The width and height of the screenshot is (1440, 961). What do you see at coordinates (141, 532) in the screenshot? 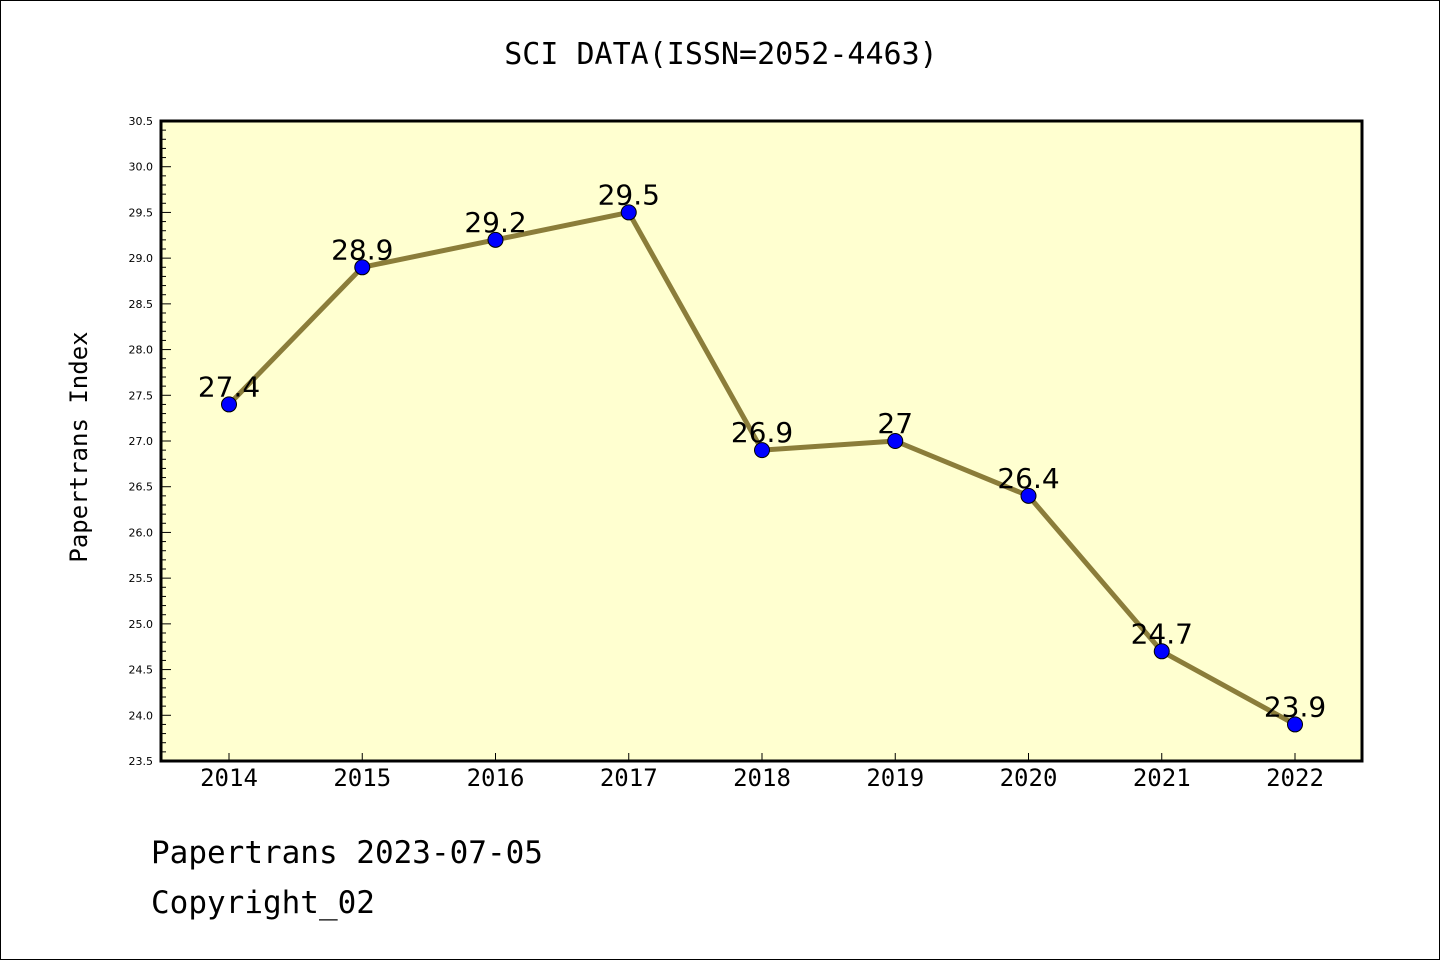
I see `y-tick-label: 26.0` at bounding box center [141, 532].